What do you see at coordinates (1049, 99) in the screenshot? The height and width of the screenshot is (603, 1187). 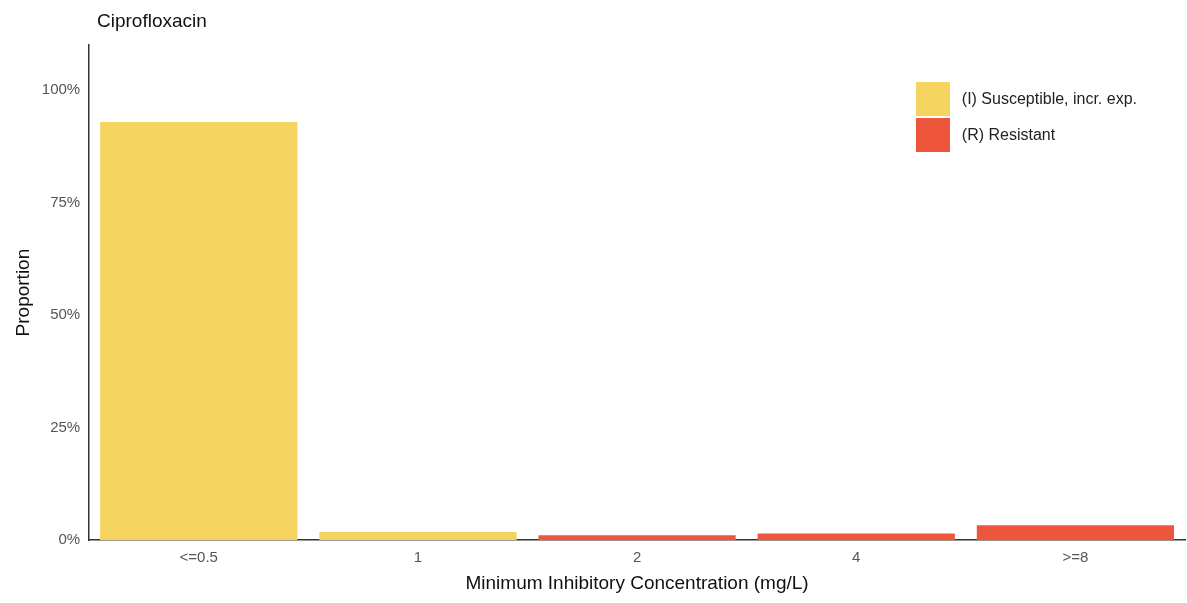 I see `legend-label: (I) Susceptible, incr. exp.` at bounding box center [1049, 99].